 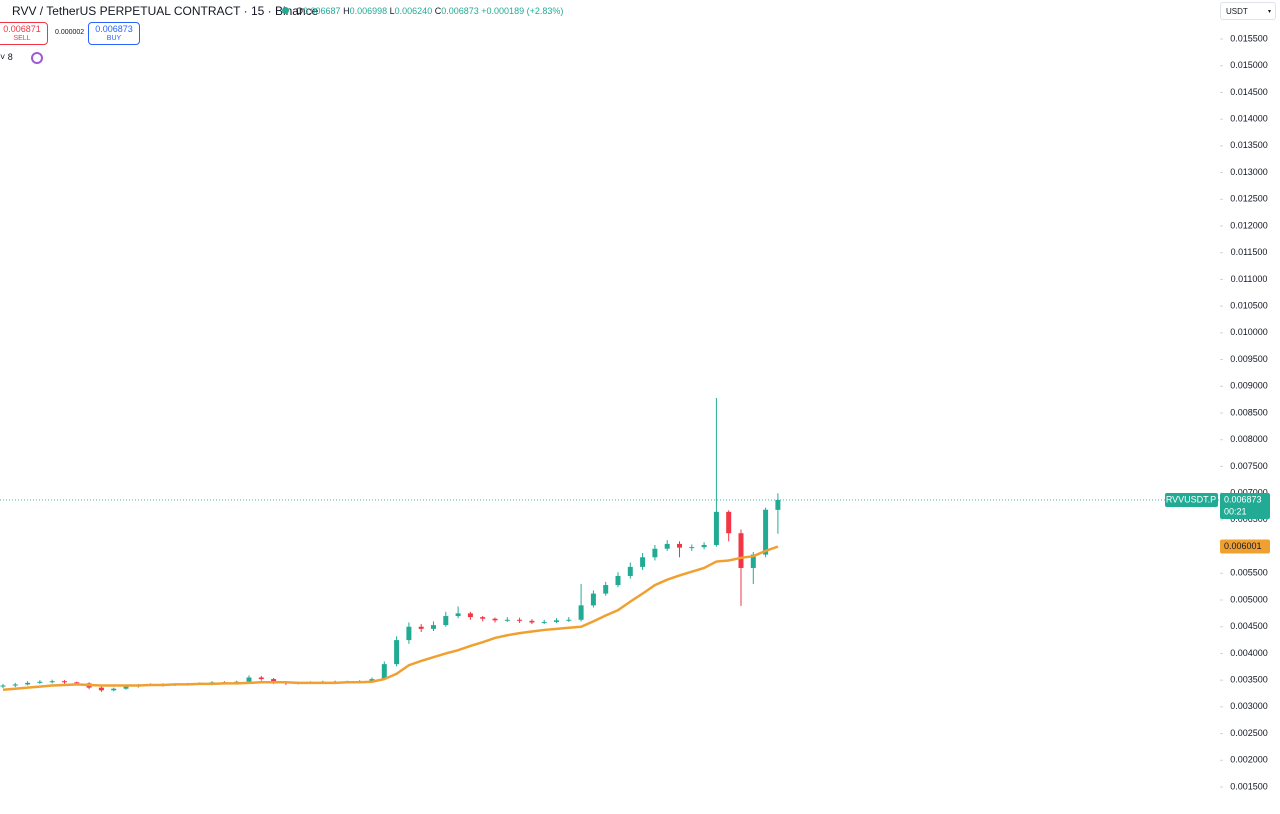 I want to click on change: +0.000189 (+2.83%), so click(x=522, y=11).